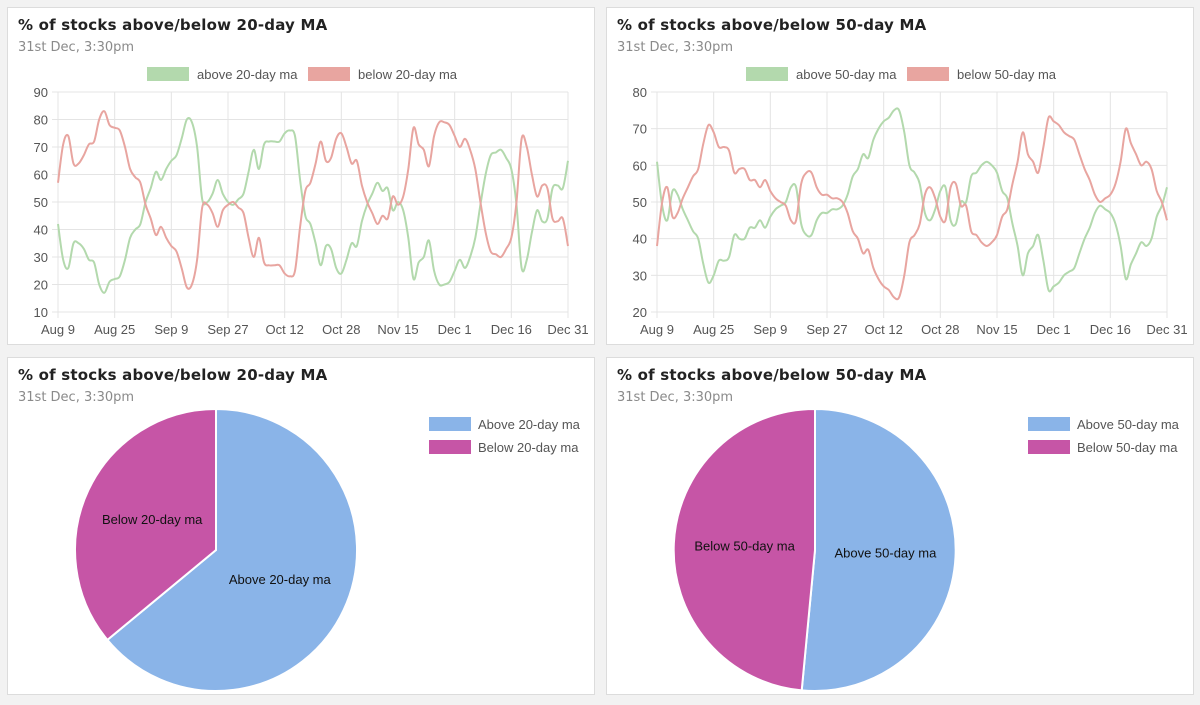  What do you see at coordinates (1128, 424) in the screenshot?
I see `legend-label: Above 50-day ma` at bounding box center [1128, 424].